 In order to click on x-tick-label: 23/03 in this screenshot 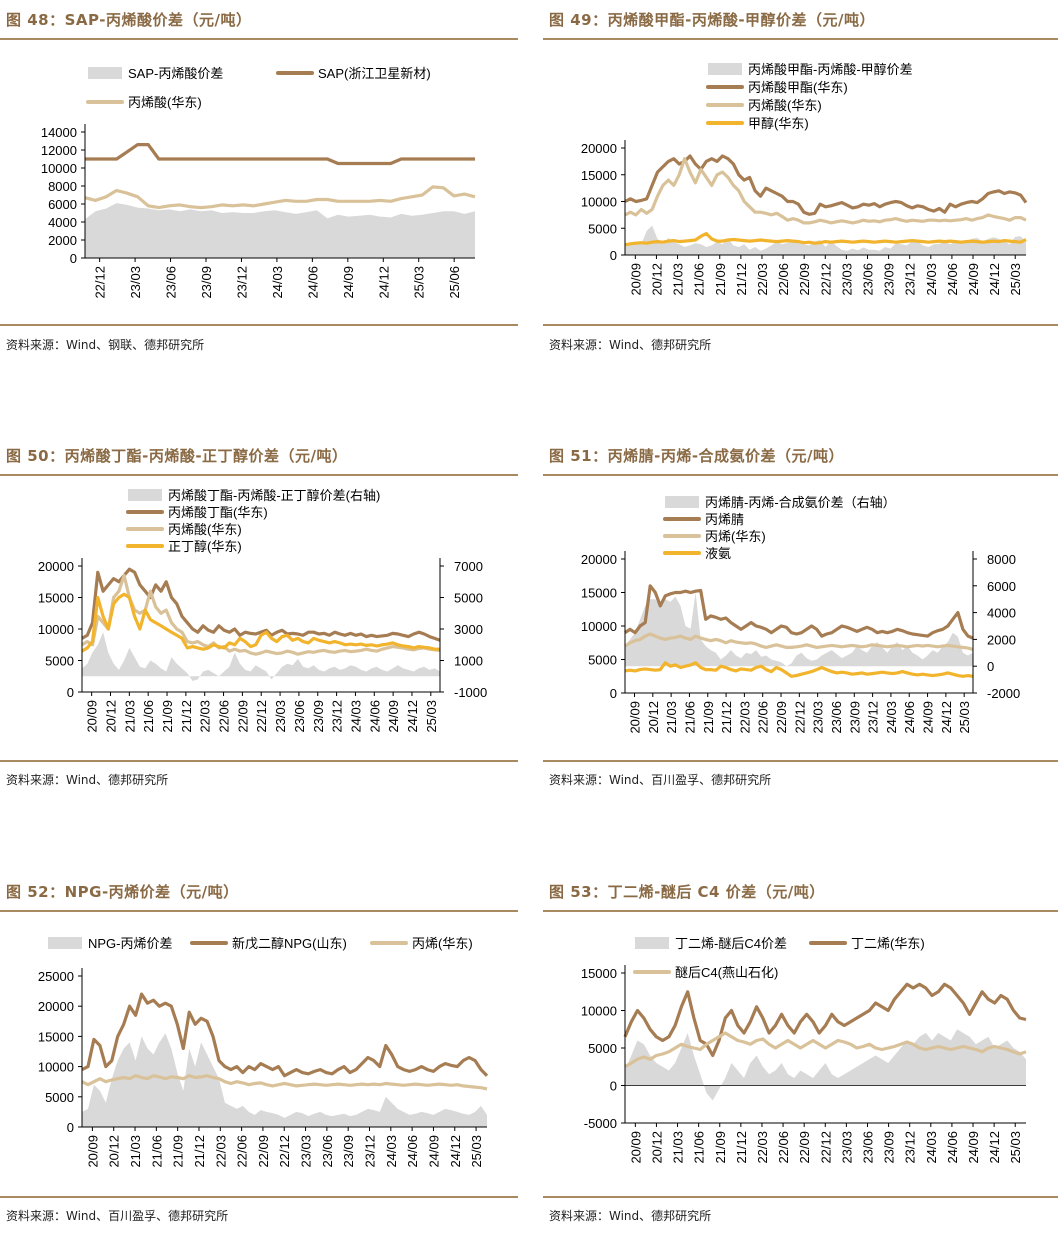, I will do `click(818, 717)`.